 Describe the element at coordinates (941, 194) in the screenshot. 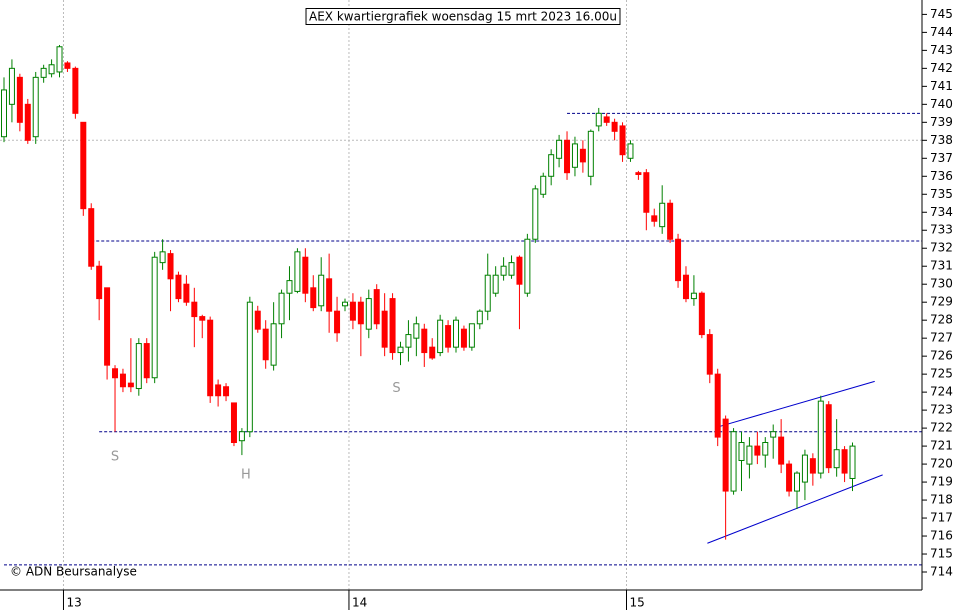

I see `y-tick-label: 735` at that location.